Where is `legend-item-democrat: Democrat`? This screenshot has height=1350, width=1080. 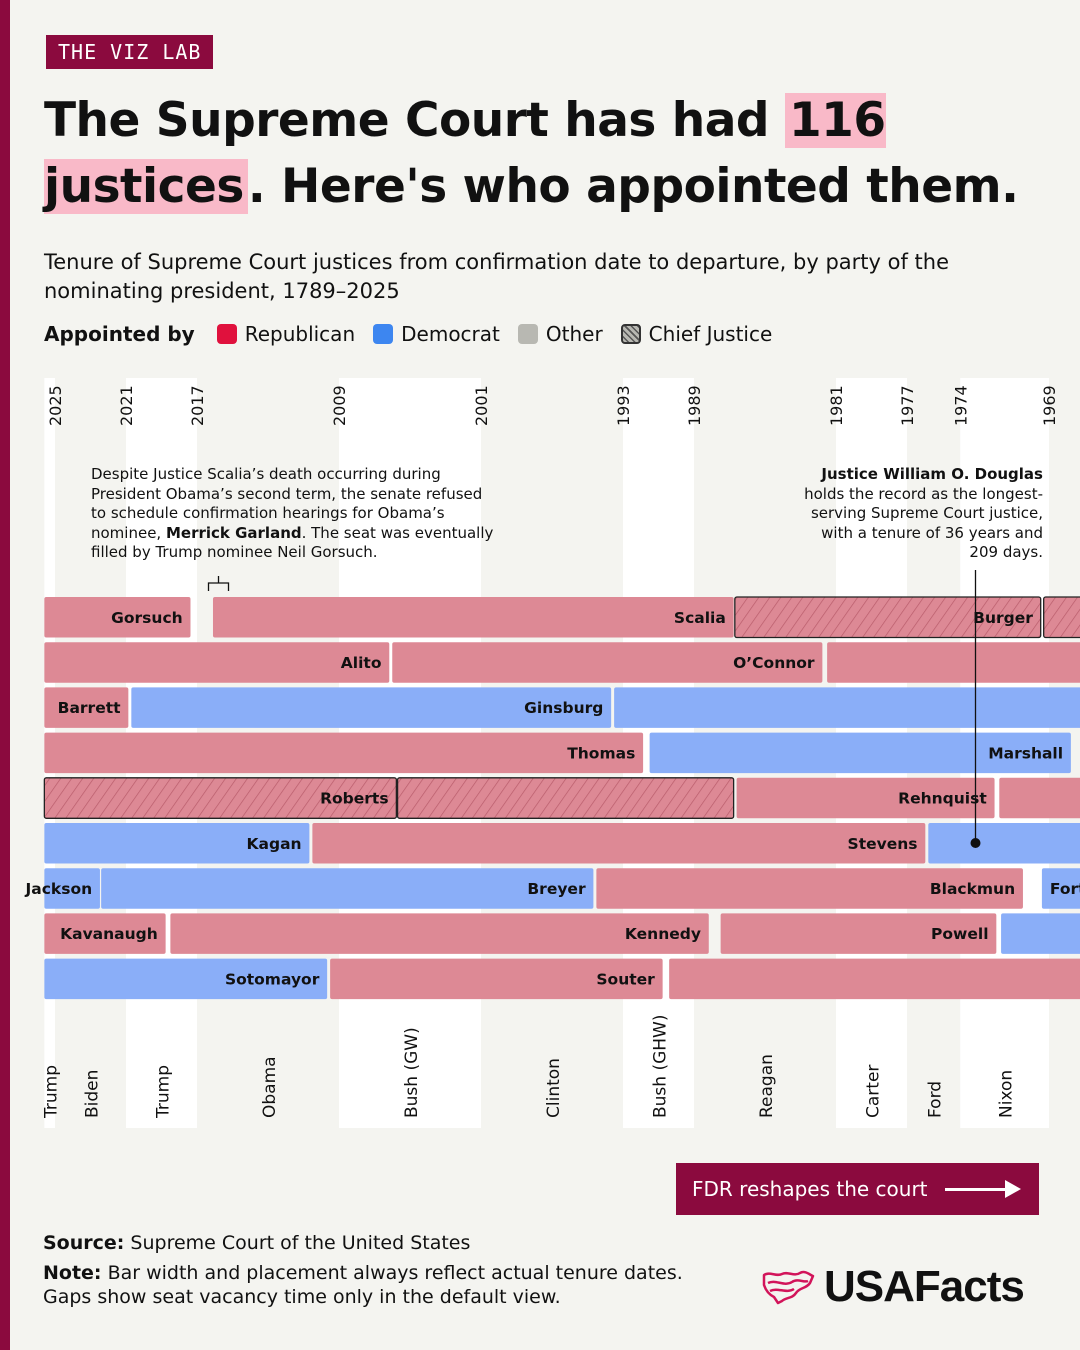
legend-item-democrat: Democrat is located at coordinates (436, 334).